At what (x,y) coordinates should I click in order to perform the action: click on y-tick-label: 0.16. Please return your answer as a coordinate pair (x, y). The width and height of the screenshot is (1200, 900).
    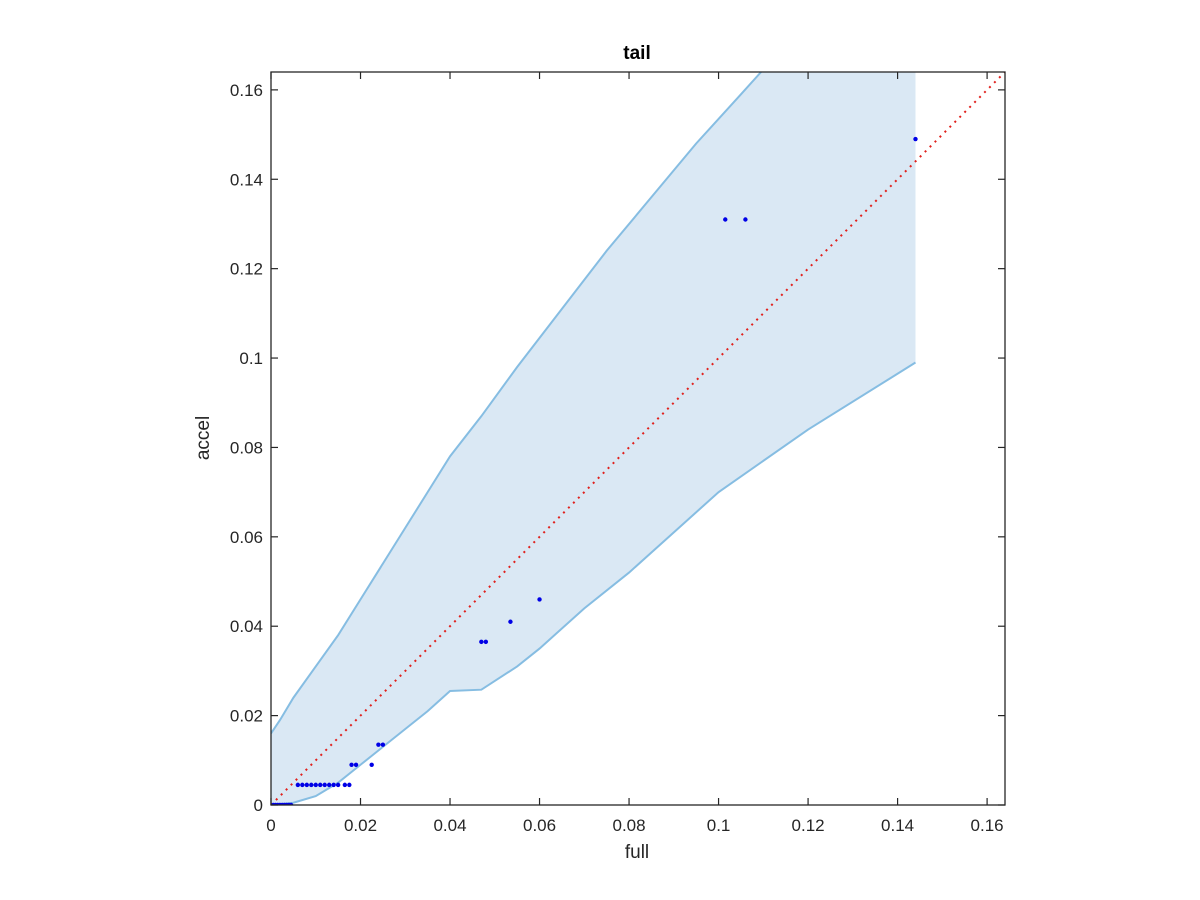
    Looking at the image, I should click on (246, 90).